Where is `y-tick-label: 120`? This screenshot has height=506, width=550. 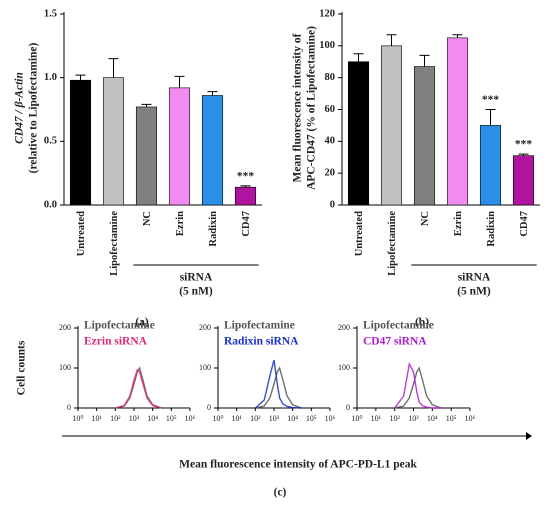
y-tick-label: 120 is located at coordinates (327, 13).